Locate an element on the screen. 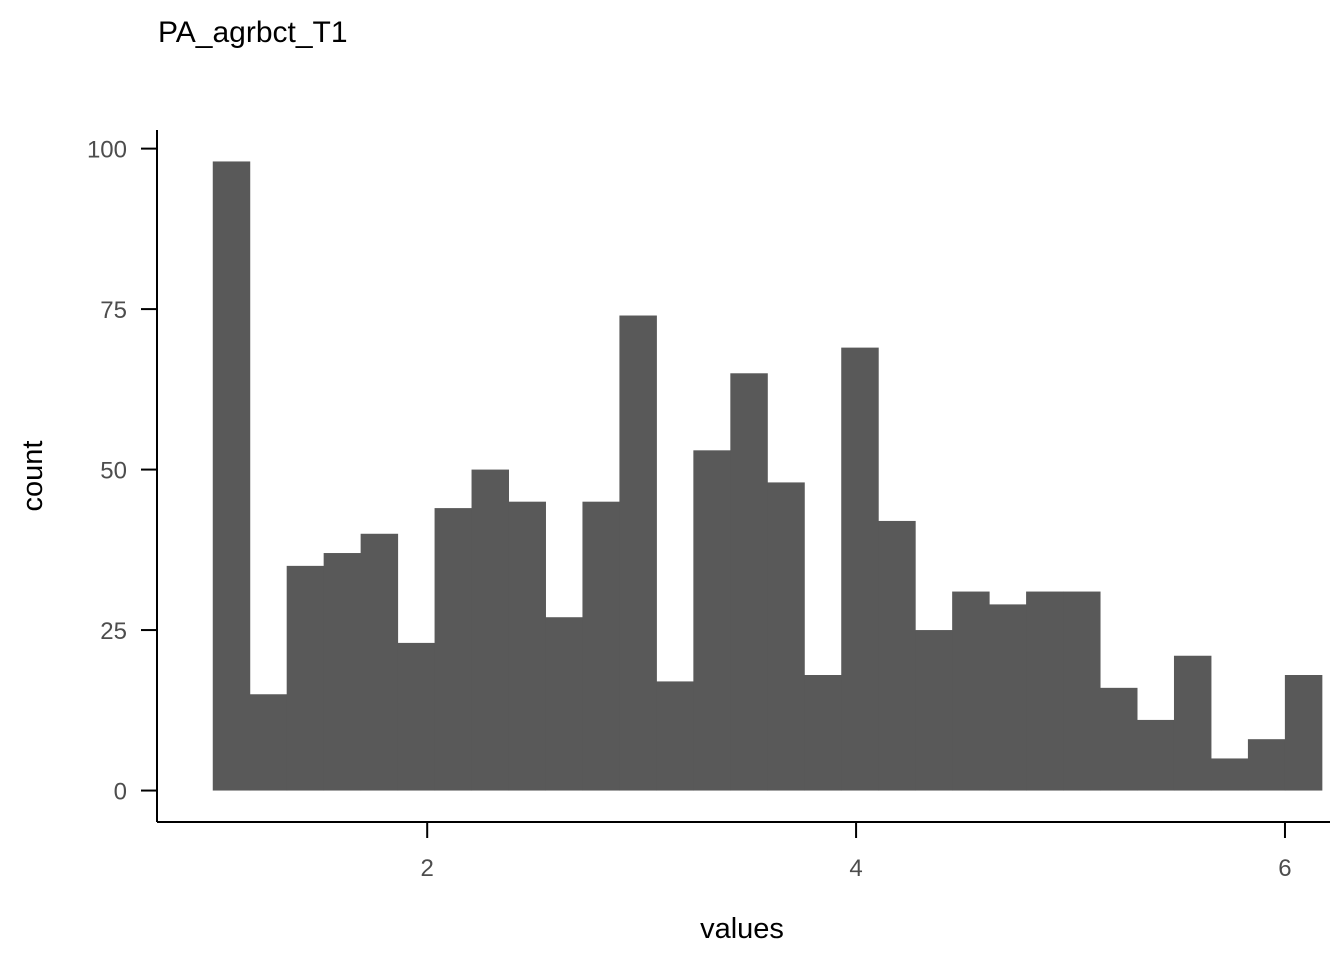 The image size is (1344, 960). y-axis-ticks: 0 25 50 75 100 is located at coordinates (122, 471).